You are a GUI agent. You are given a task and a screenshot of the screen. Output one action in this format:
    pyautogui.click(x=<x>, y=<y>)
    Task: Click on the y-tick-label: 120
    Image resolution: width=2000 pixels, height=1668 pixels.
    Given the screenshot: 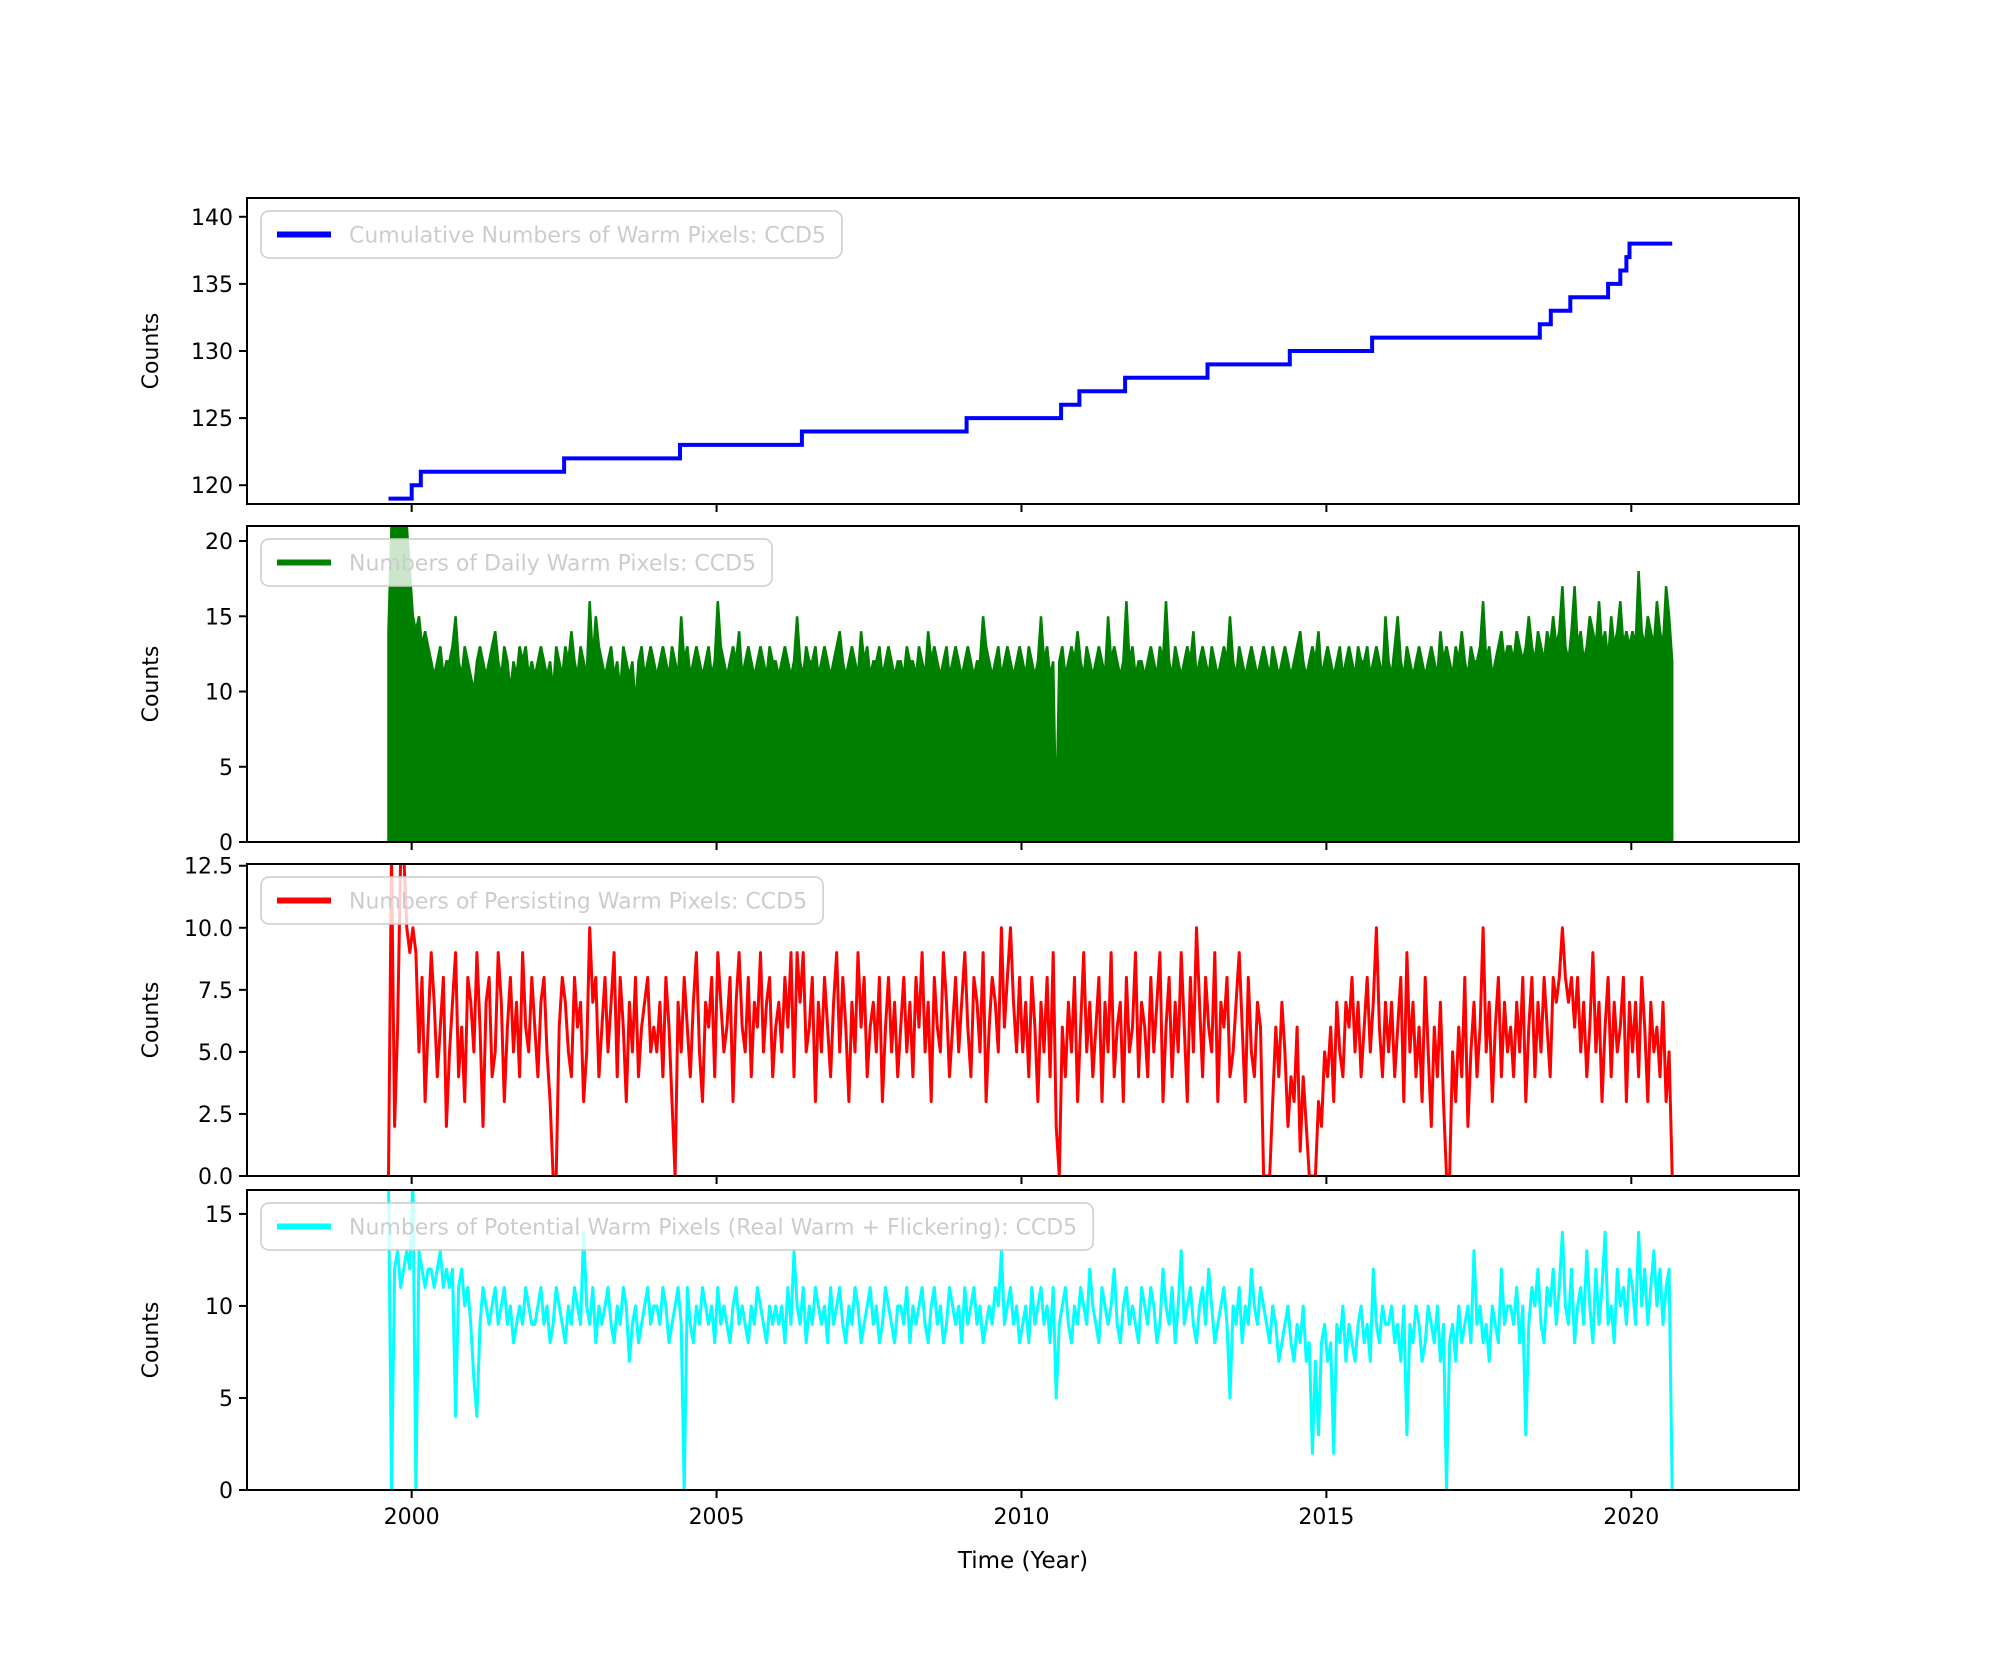 What is the action you would take?
    pyautogui.click(x=212, y=486)
    